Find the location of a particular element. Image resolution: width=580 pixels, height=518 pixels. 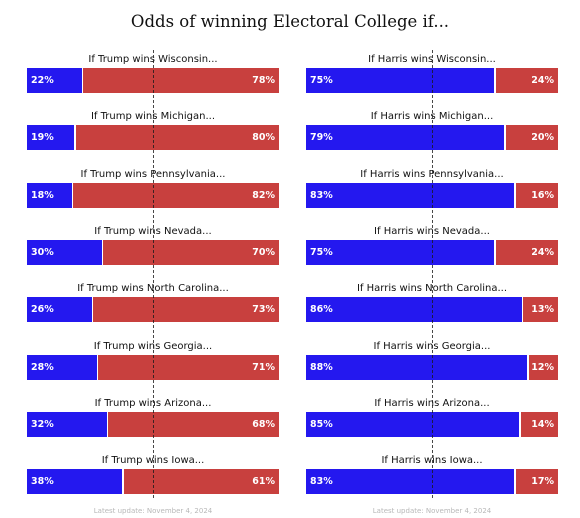

trump-odds-value: 70% is located at coordinates (263, 252).